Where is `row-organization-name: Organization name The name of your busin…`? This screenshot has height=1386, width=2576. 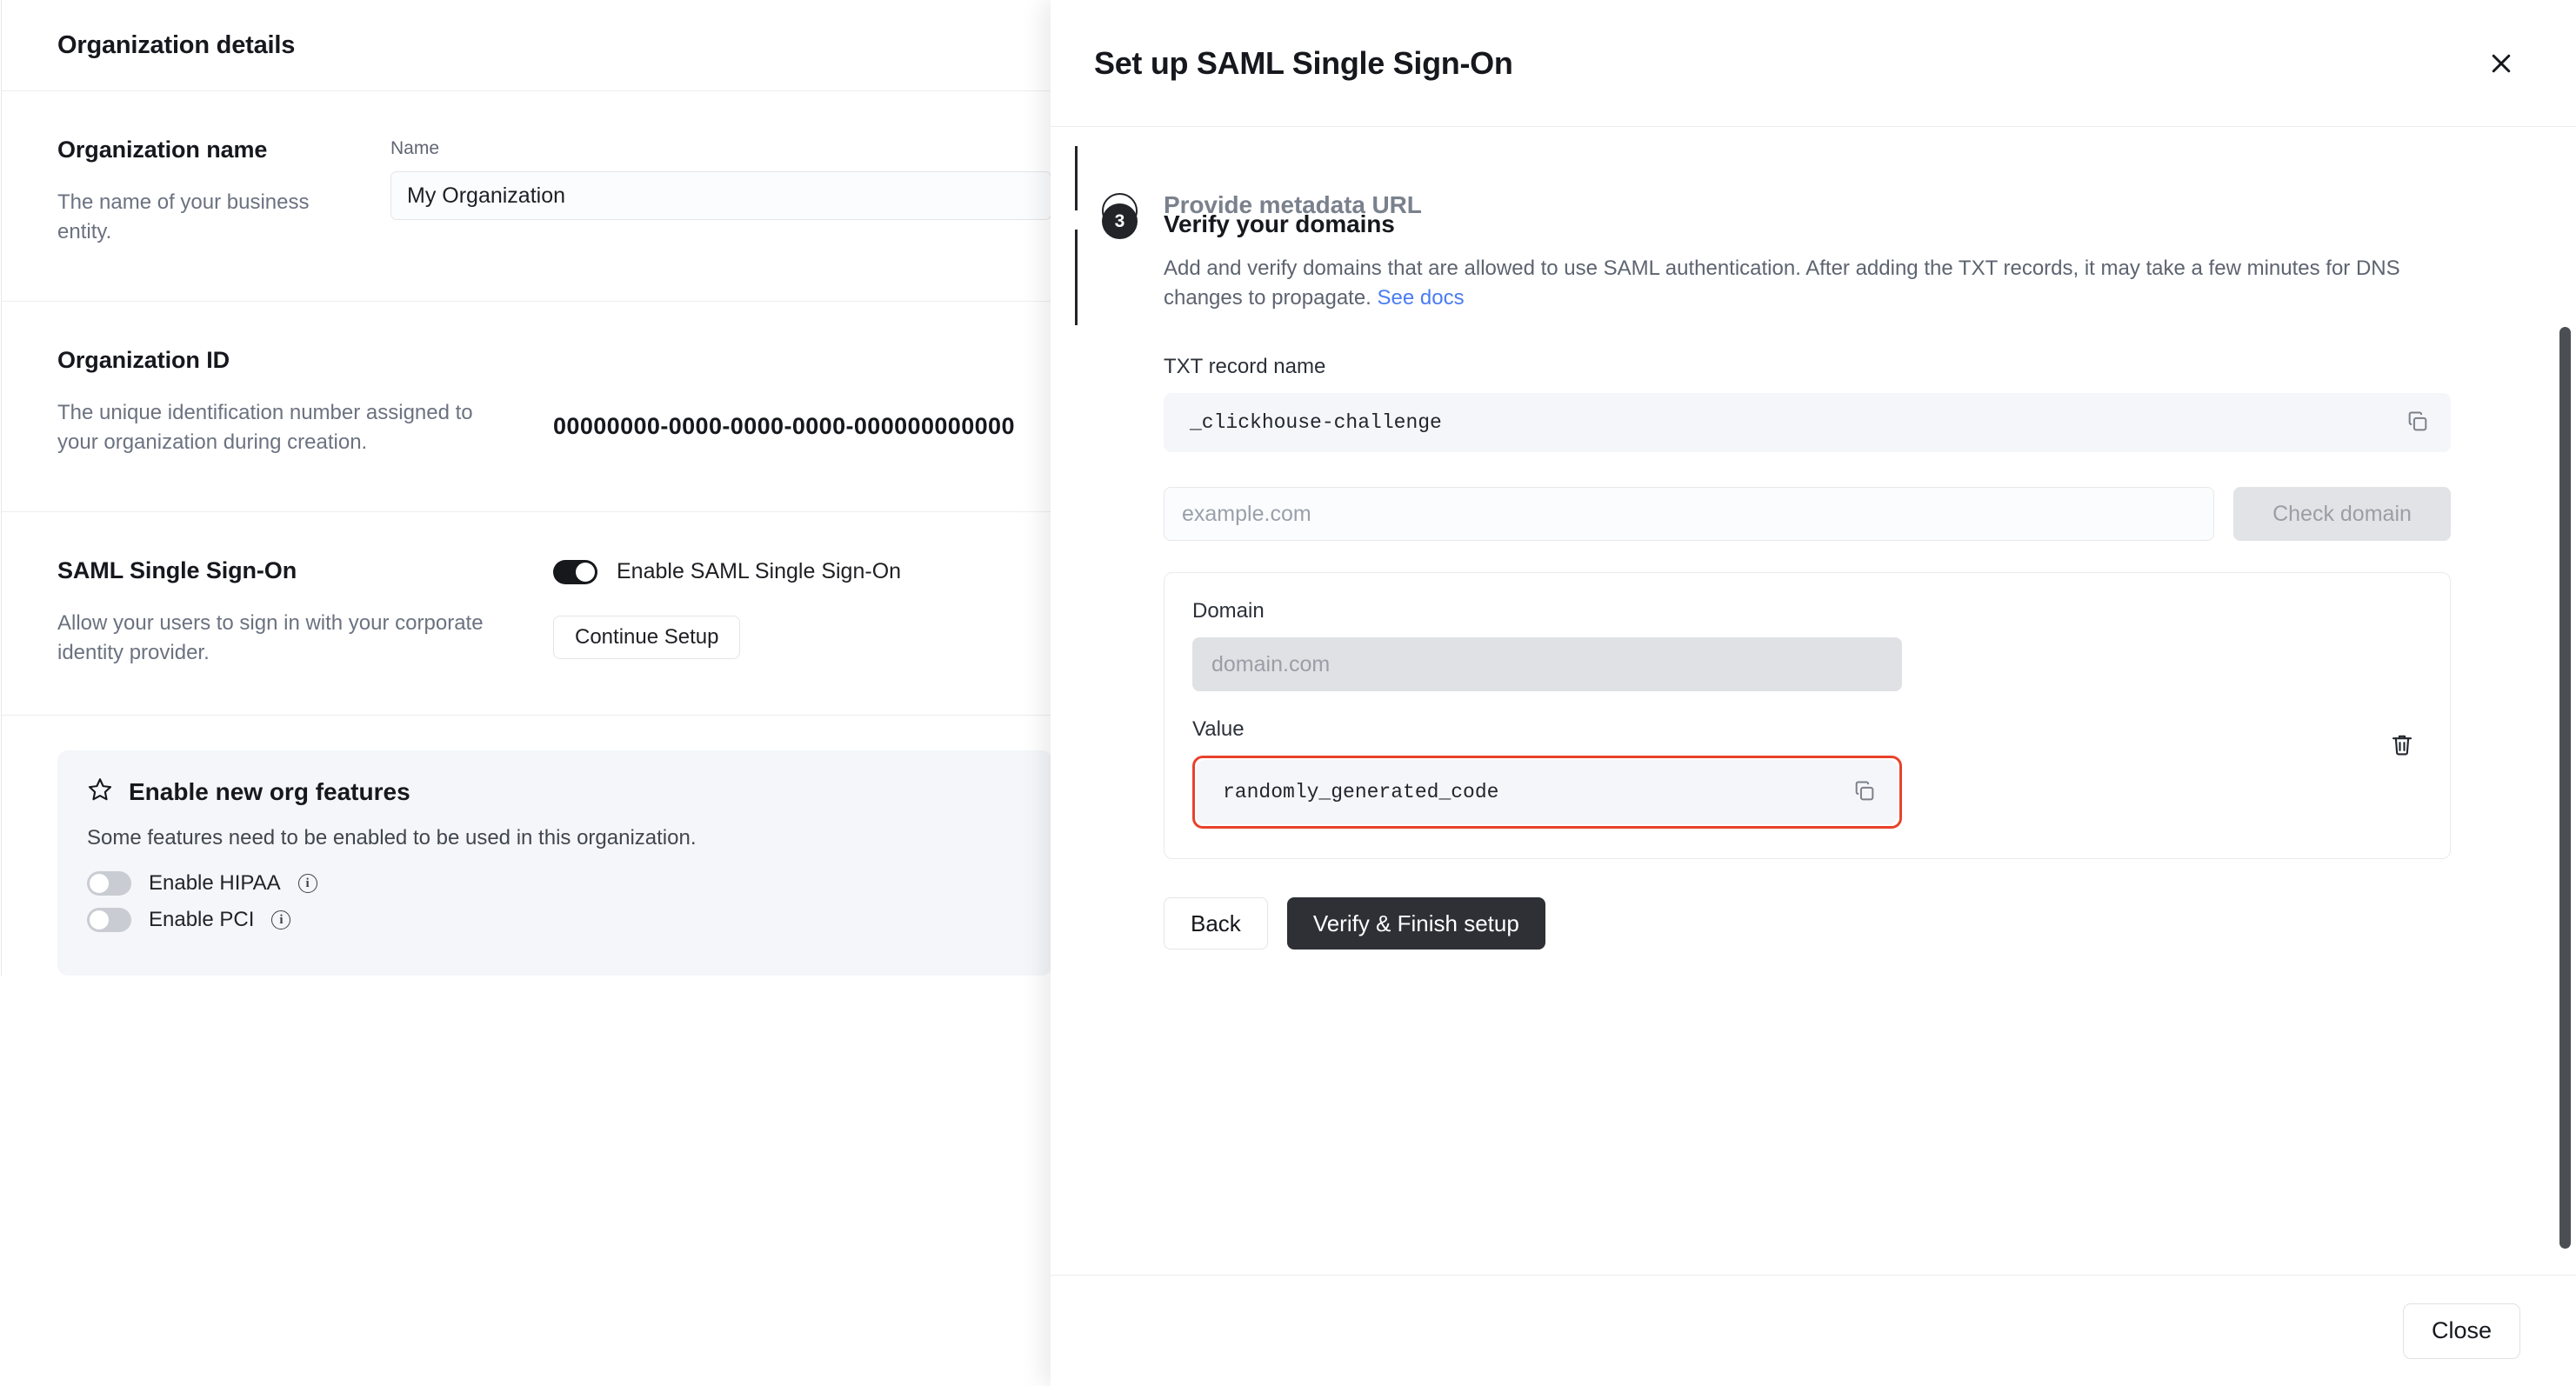
row-organization-name: Organization name The name of your busin… is located at coordinates (526, 197).